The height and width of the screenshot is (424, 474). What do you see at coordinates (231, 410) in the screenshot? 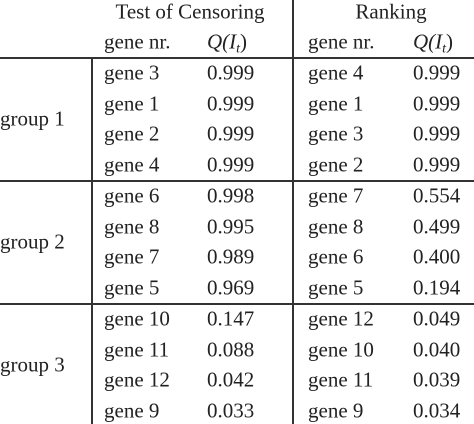
I see `q-value: 0.033` at bounding box center [231, 410].